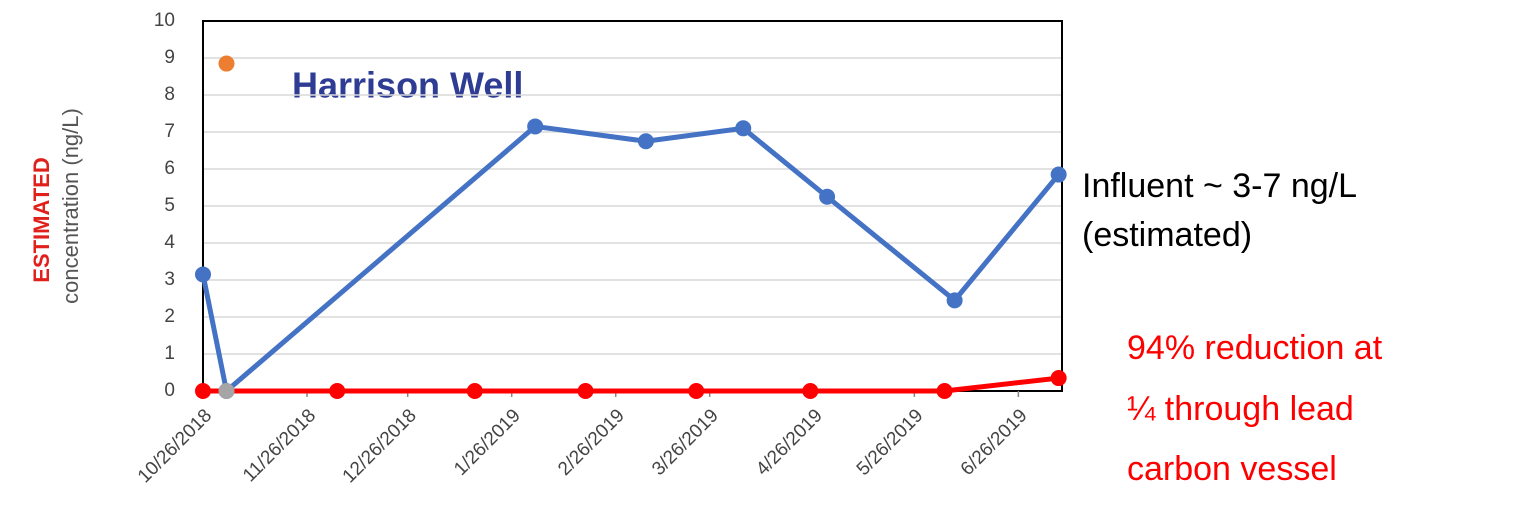 The image size is (1540, 532). I want to click on annotation: Influent ~ 3-7 ng/L, so click(1219, 186).